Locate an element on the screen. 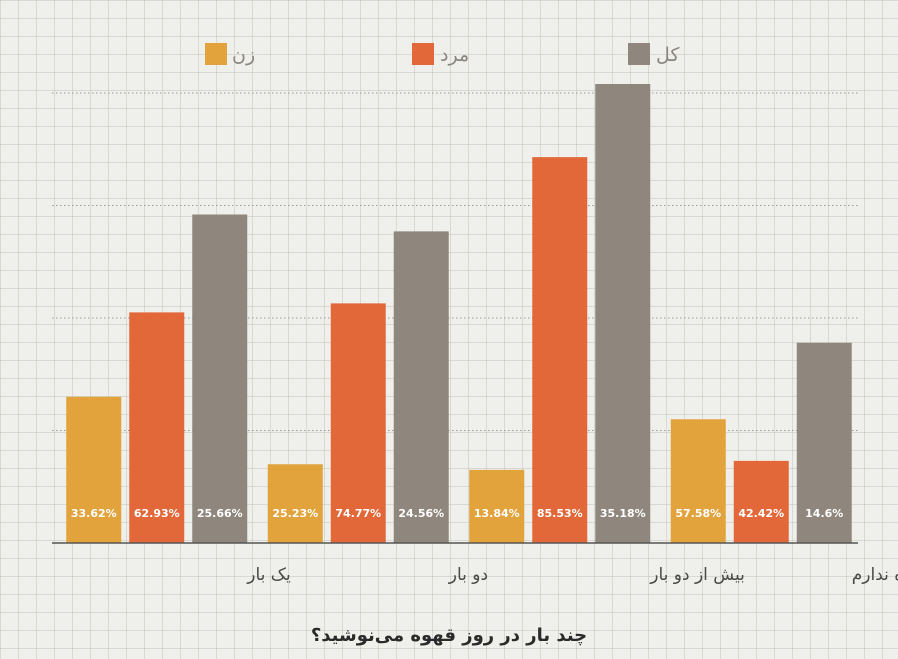  category-label: یک بار is located at coordinates (268, 575).